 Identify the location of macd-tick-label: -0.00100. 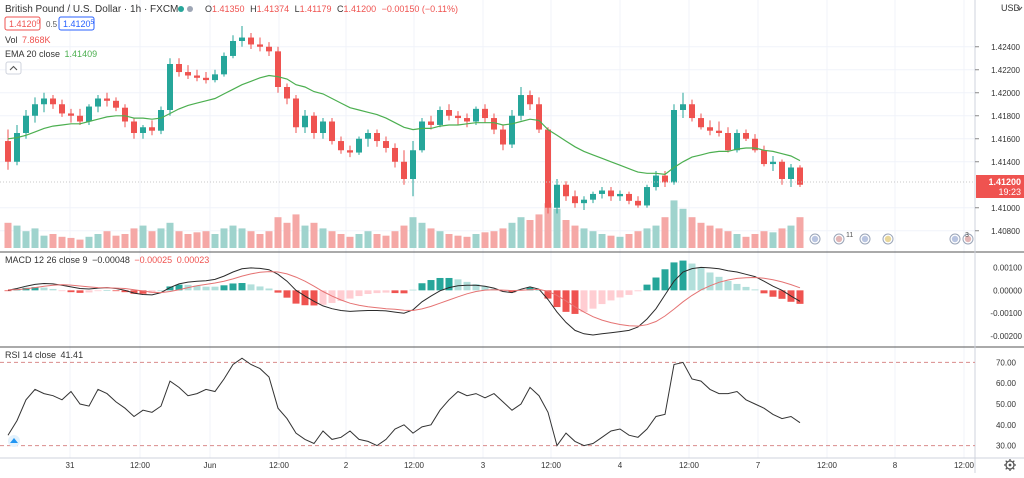
(1006, 313).